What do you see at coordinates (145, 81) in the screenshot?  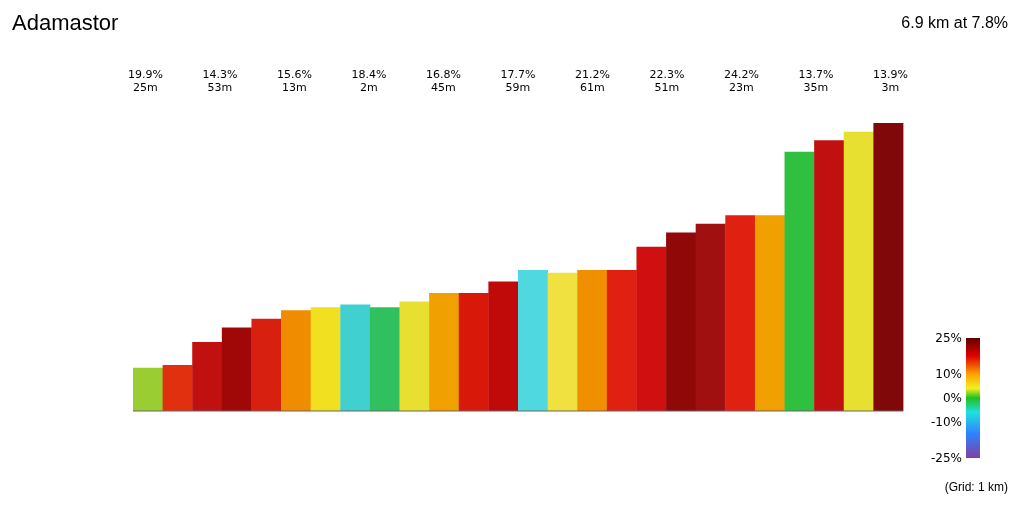 I see `text: 19.9% 25m` at bounding box center [145, 81].